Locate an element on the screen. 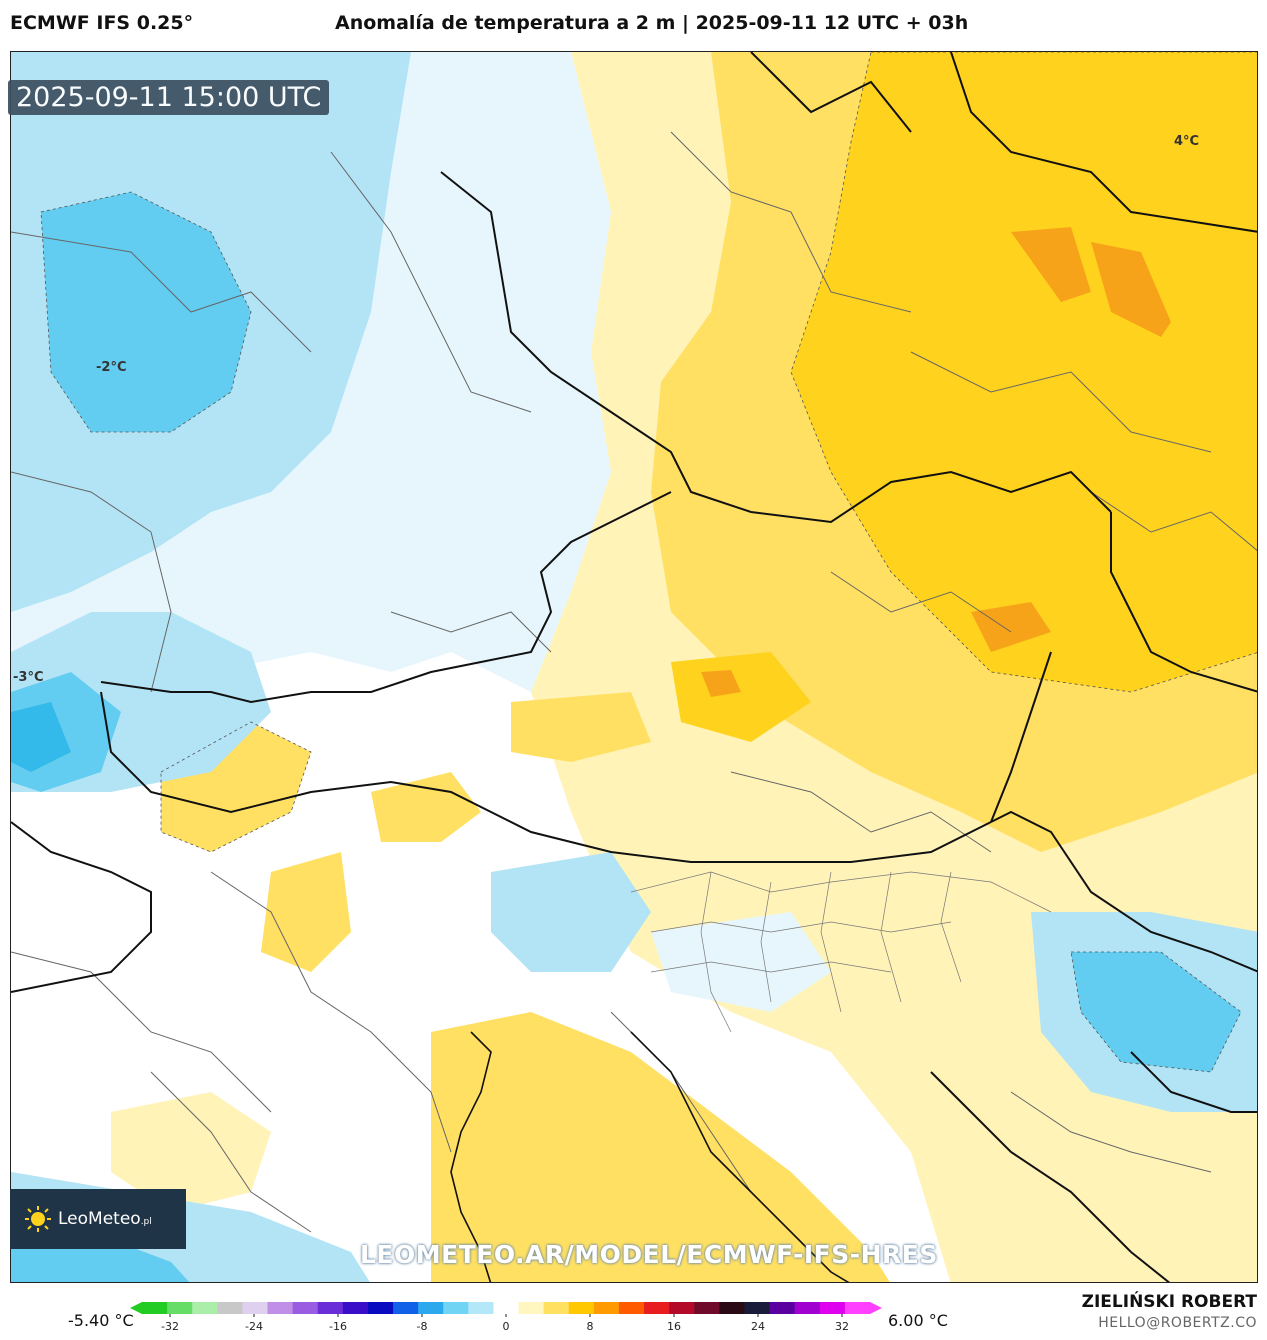  border-at-it is located at coordinates (546, 777).